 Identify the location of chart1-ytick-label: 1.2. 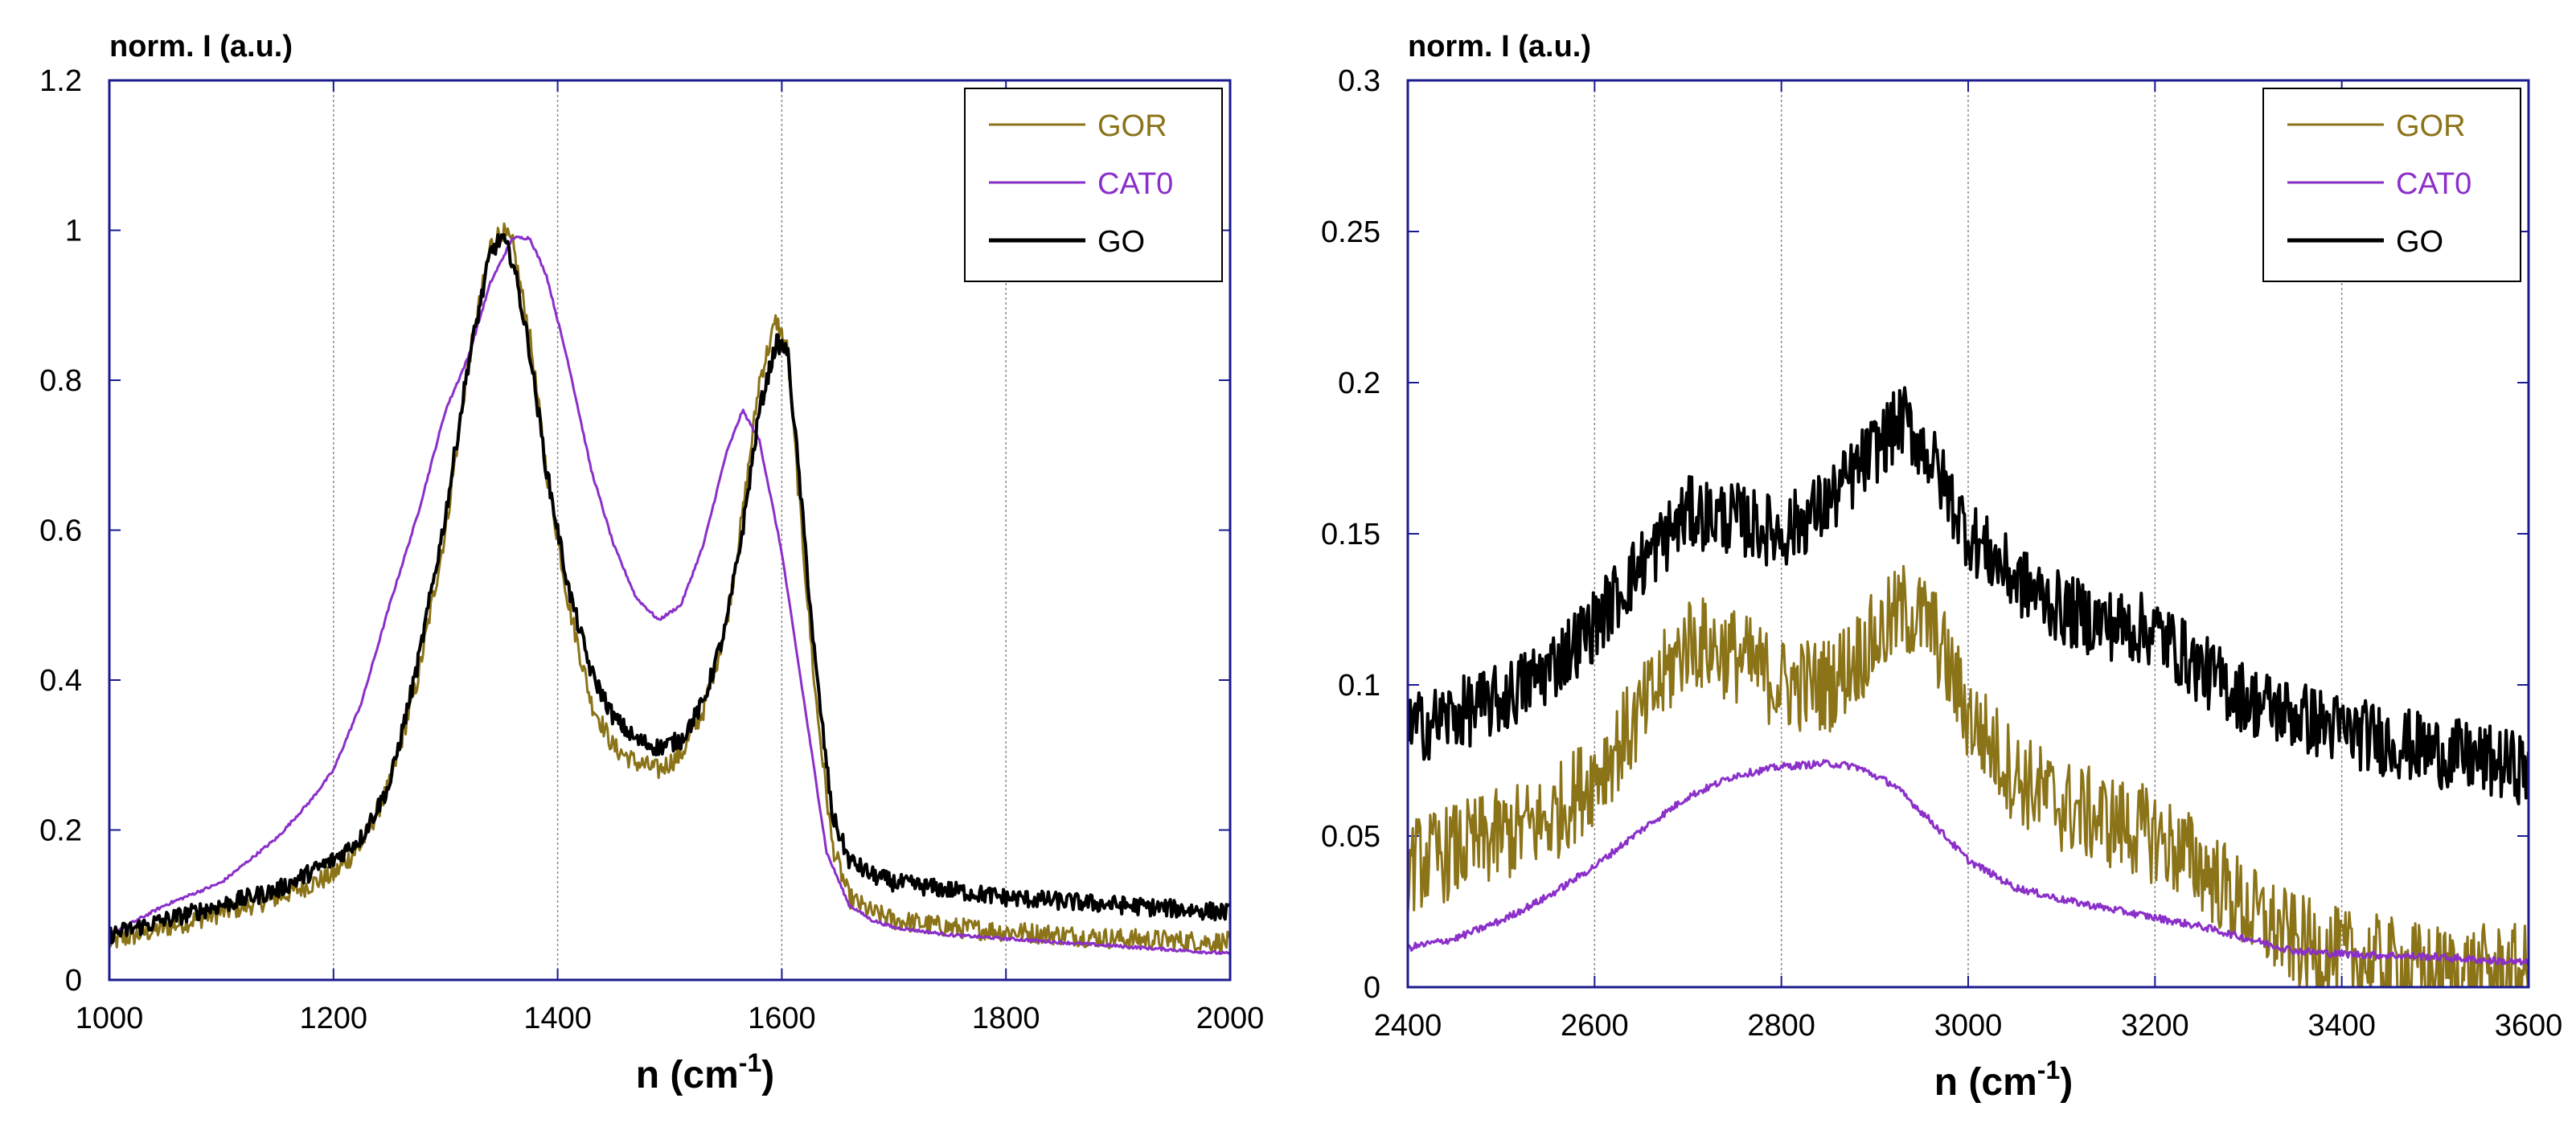
(60, 81).